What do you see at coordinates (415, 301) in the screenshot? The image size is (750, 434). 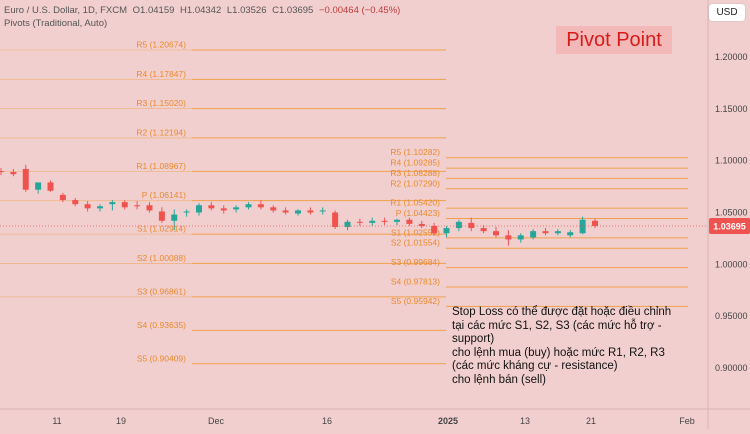 I see `pivot-label: S5 (0.95942)` at bounding box center [415, 301].